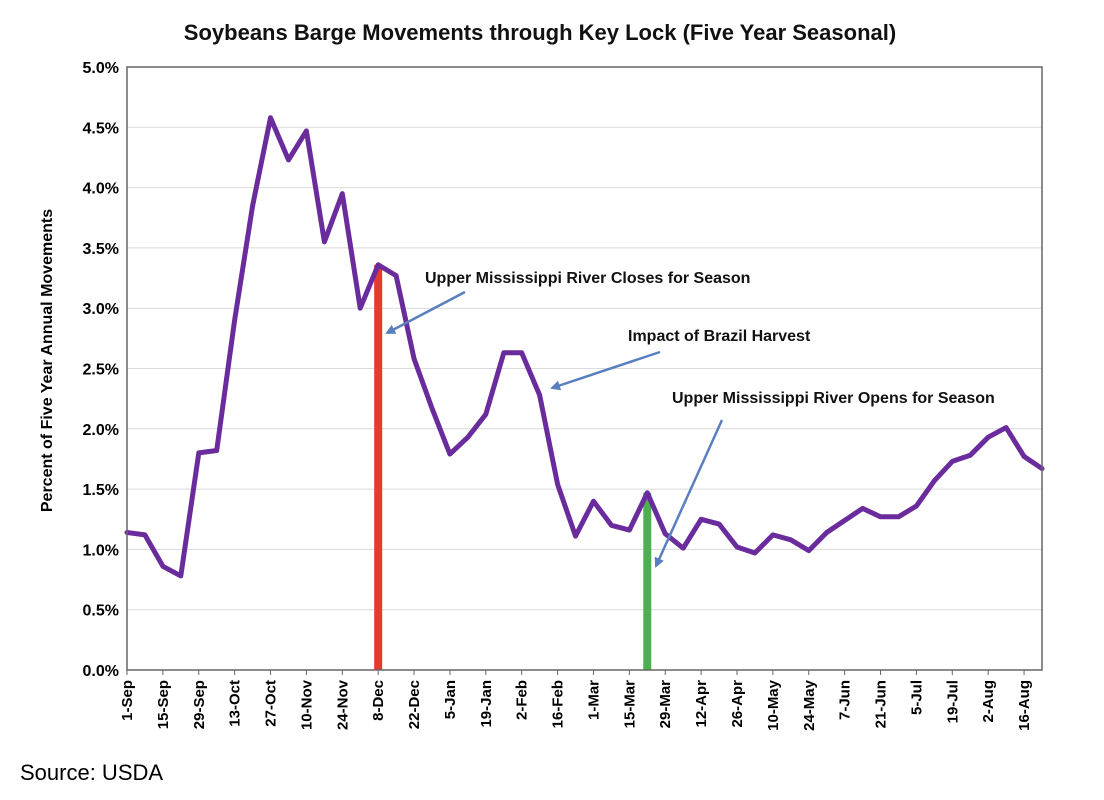 The image size is (1104, 800). Describe the element at coordinates (988, 701) in the screenshot. I see `x-tick-label: 2-Aug` at that location.